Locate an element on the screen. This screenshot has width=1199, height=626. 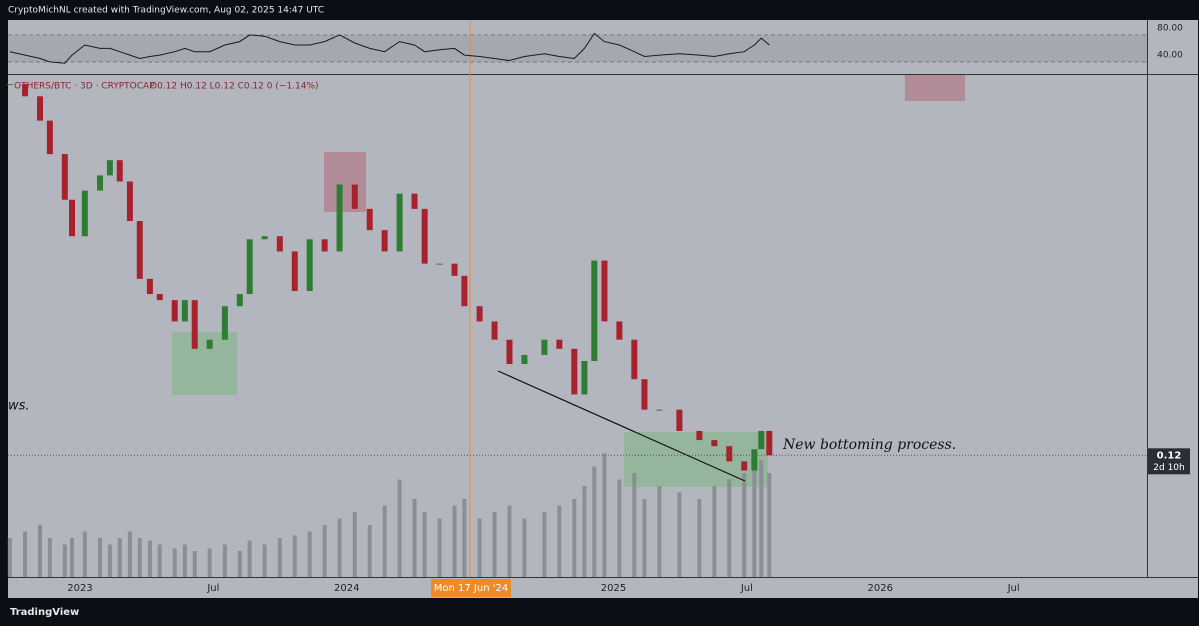
legend-ohlc: O0.12 H0.12 L0.12 C0.12 0 (−1.14%) is located at coordinates (234, 87).